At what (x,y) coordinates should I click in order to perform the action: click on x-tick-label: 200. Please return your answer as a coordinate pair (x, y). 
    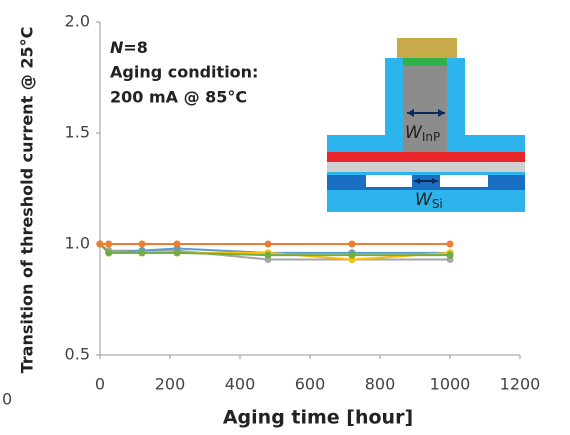
    Looking at the image, I should click on (170, 384).